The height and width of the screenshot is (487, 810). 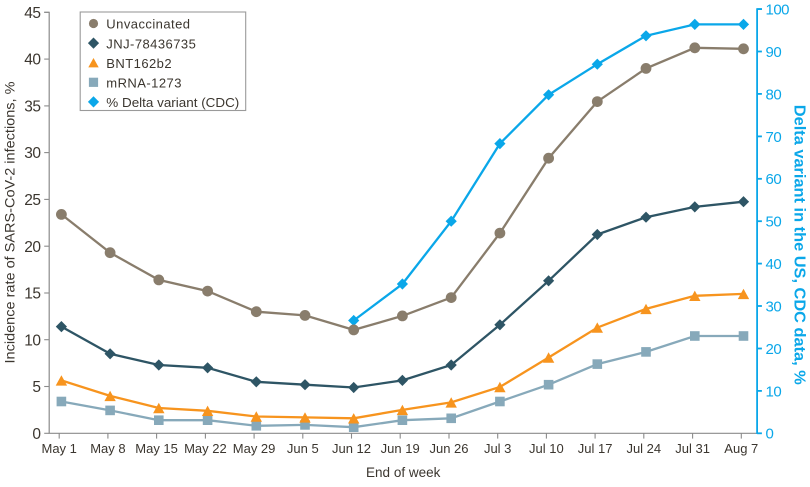 I want to click on svg-text: BNT162b2, so click(x=139, y=63).